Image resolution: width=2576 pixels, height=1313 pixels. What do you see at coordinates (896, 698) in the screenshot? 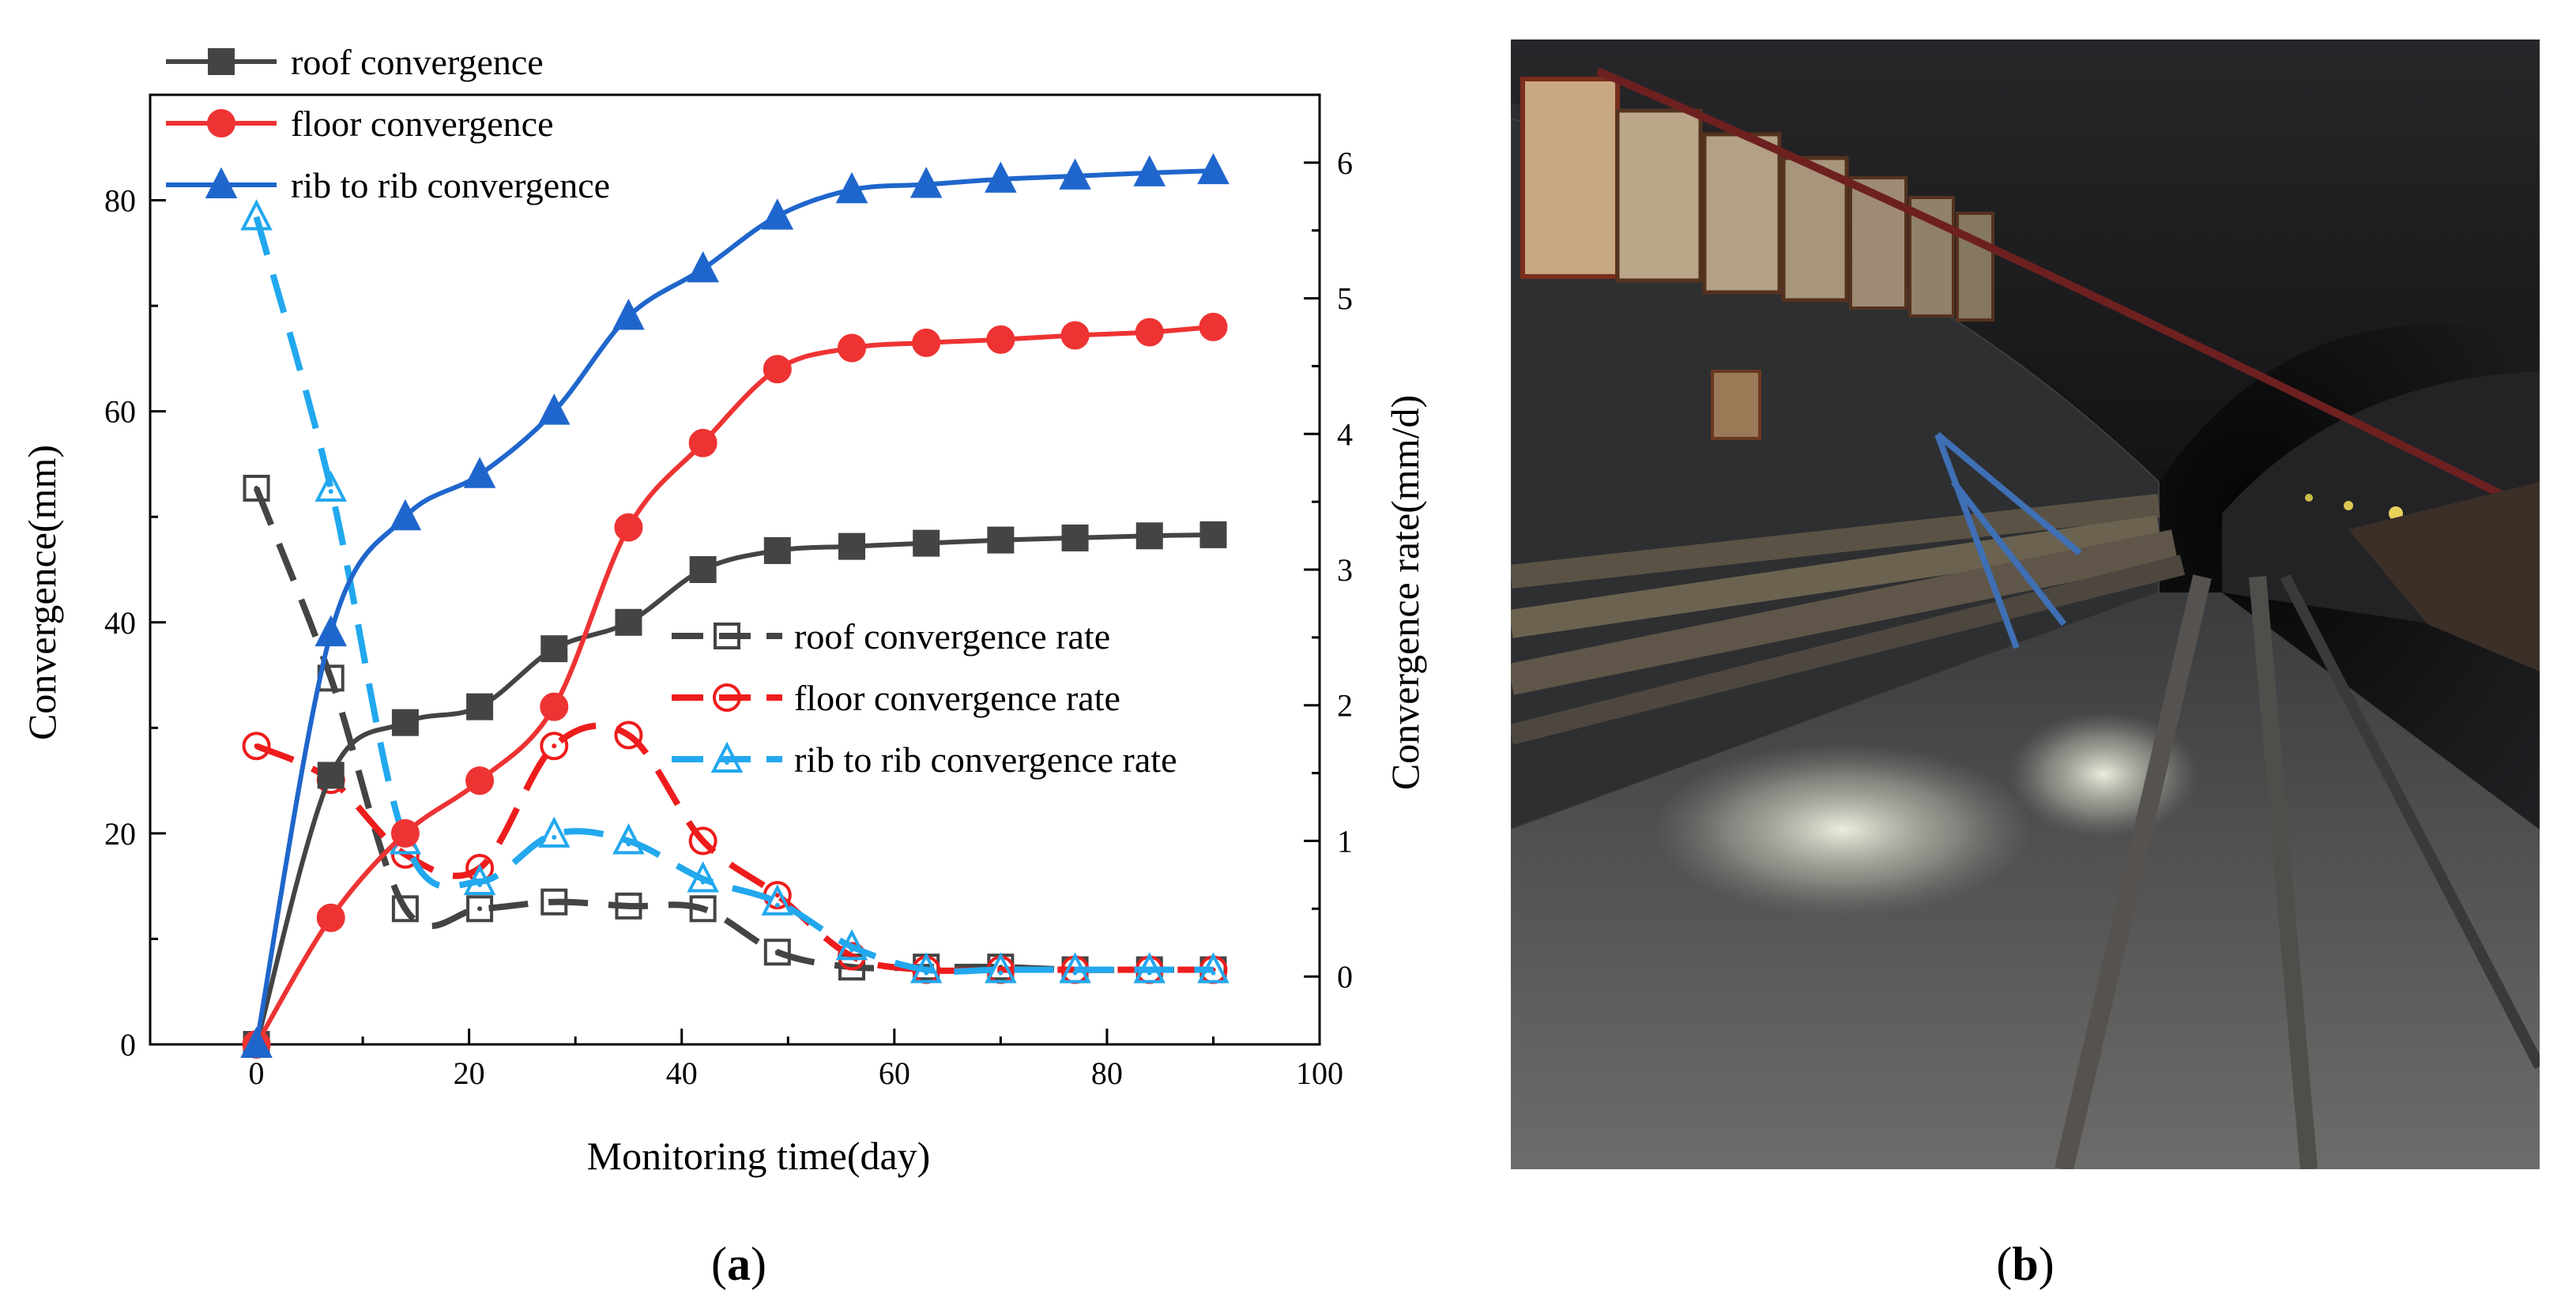
I see `legend-item-floor-convergence-rate: floor convergence rate` at bounding box center [896, 698].